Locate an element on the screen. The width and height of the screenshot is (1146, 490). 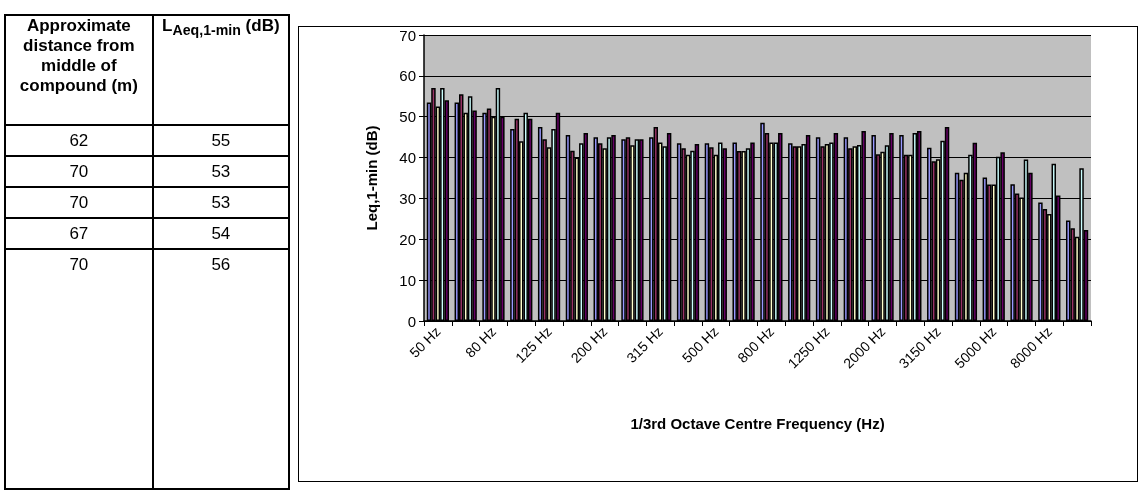
x-tick-label: 125 Hz is located at coordinates (533, 344).